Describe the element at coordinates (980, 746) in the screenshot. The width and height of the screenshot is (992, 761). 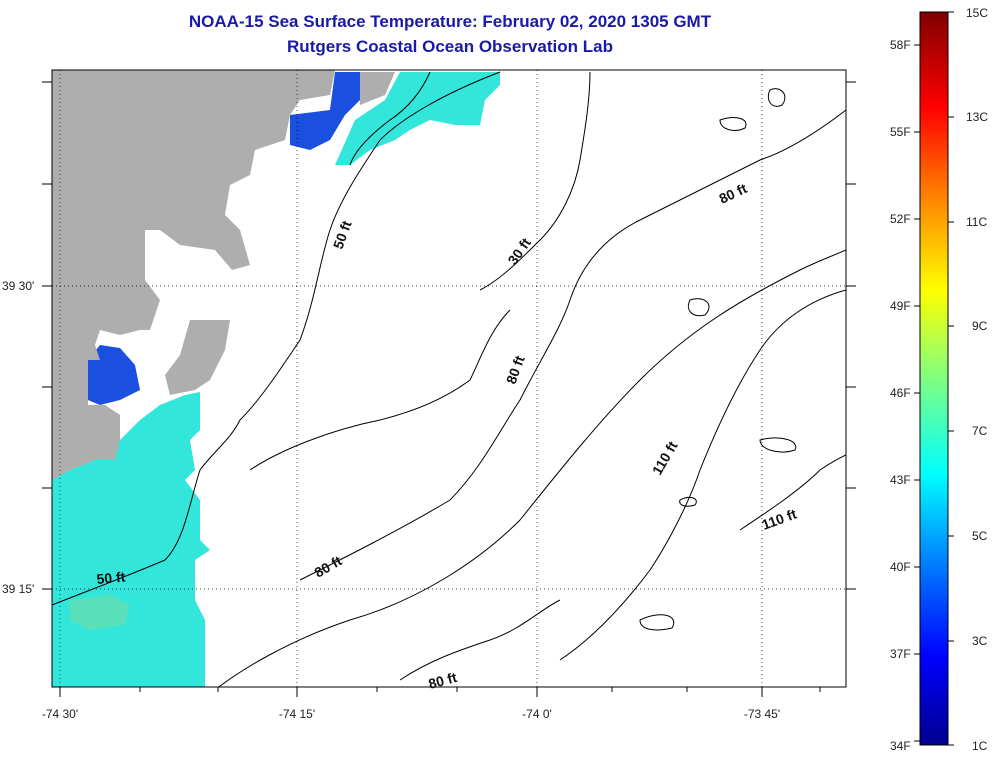
I see `colorbar-c-label: 1C` at that location.